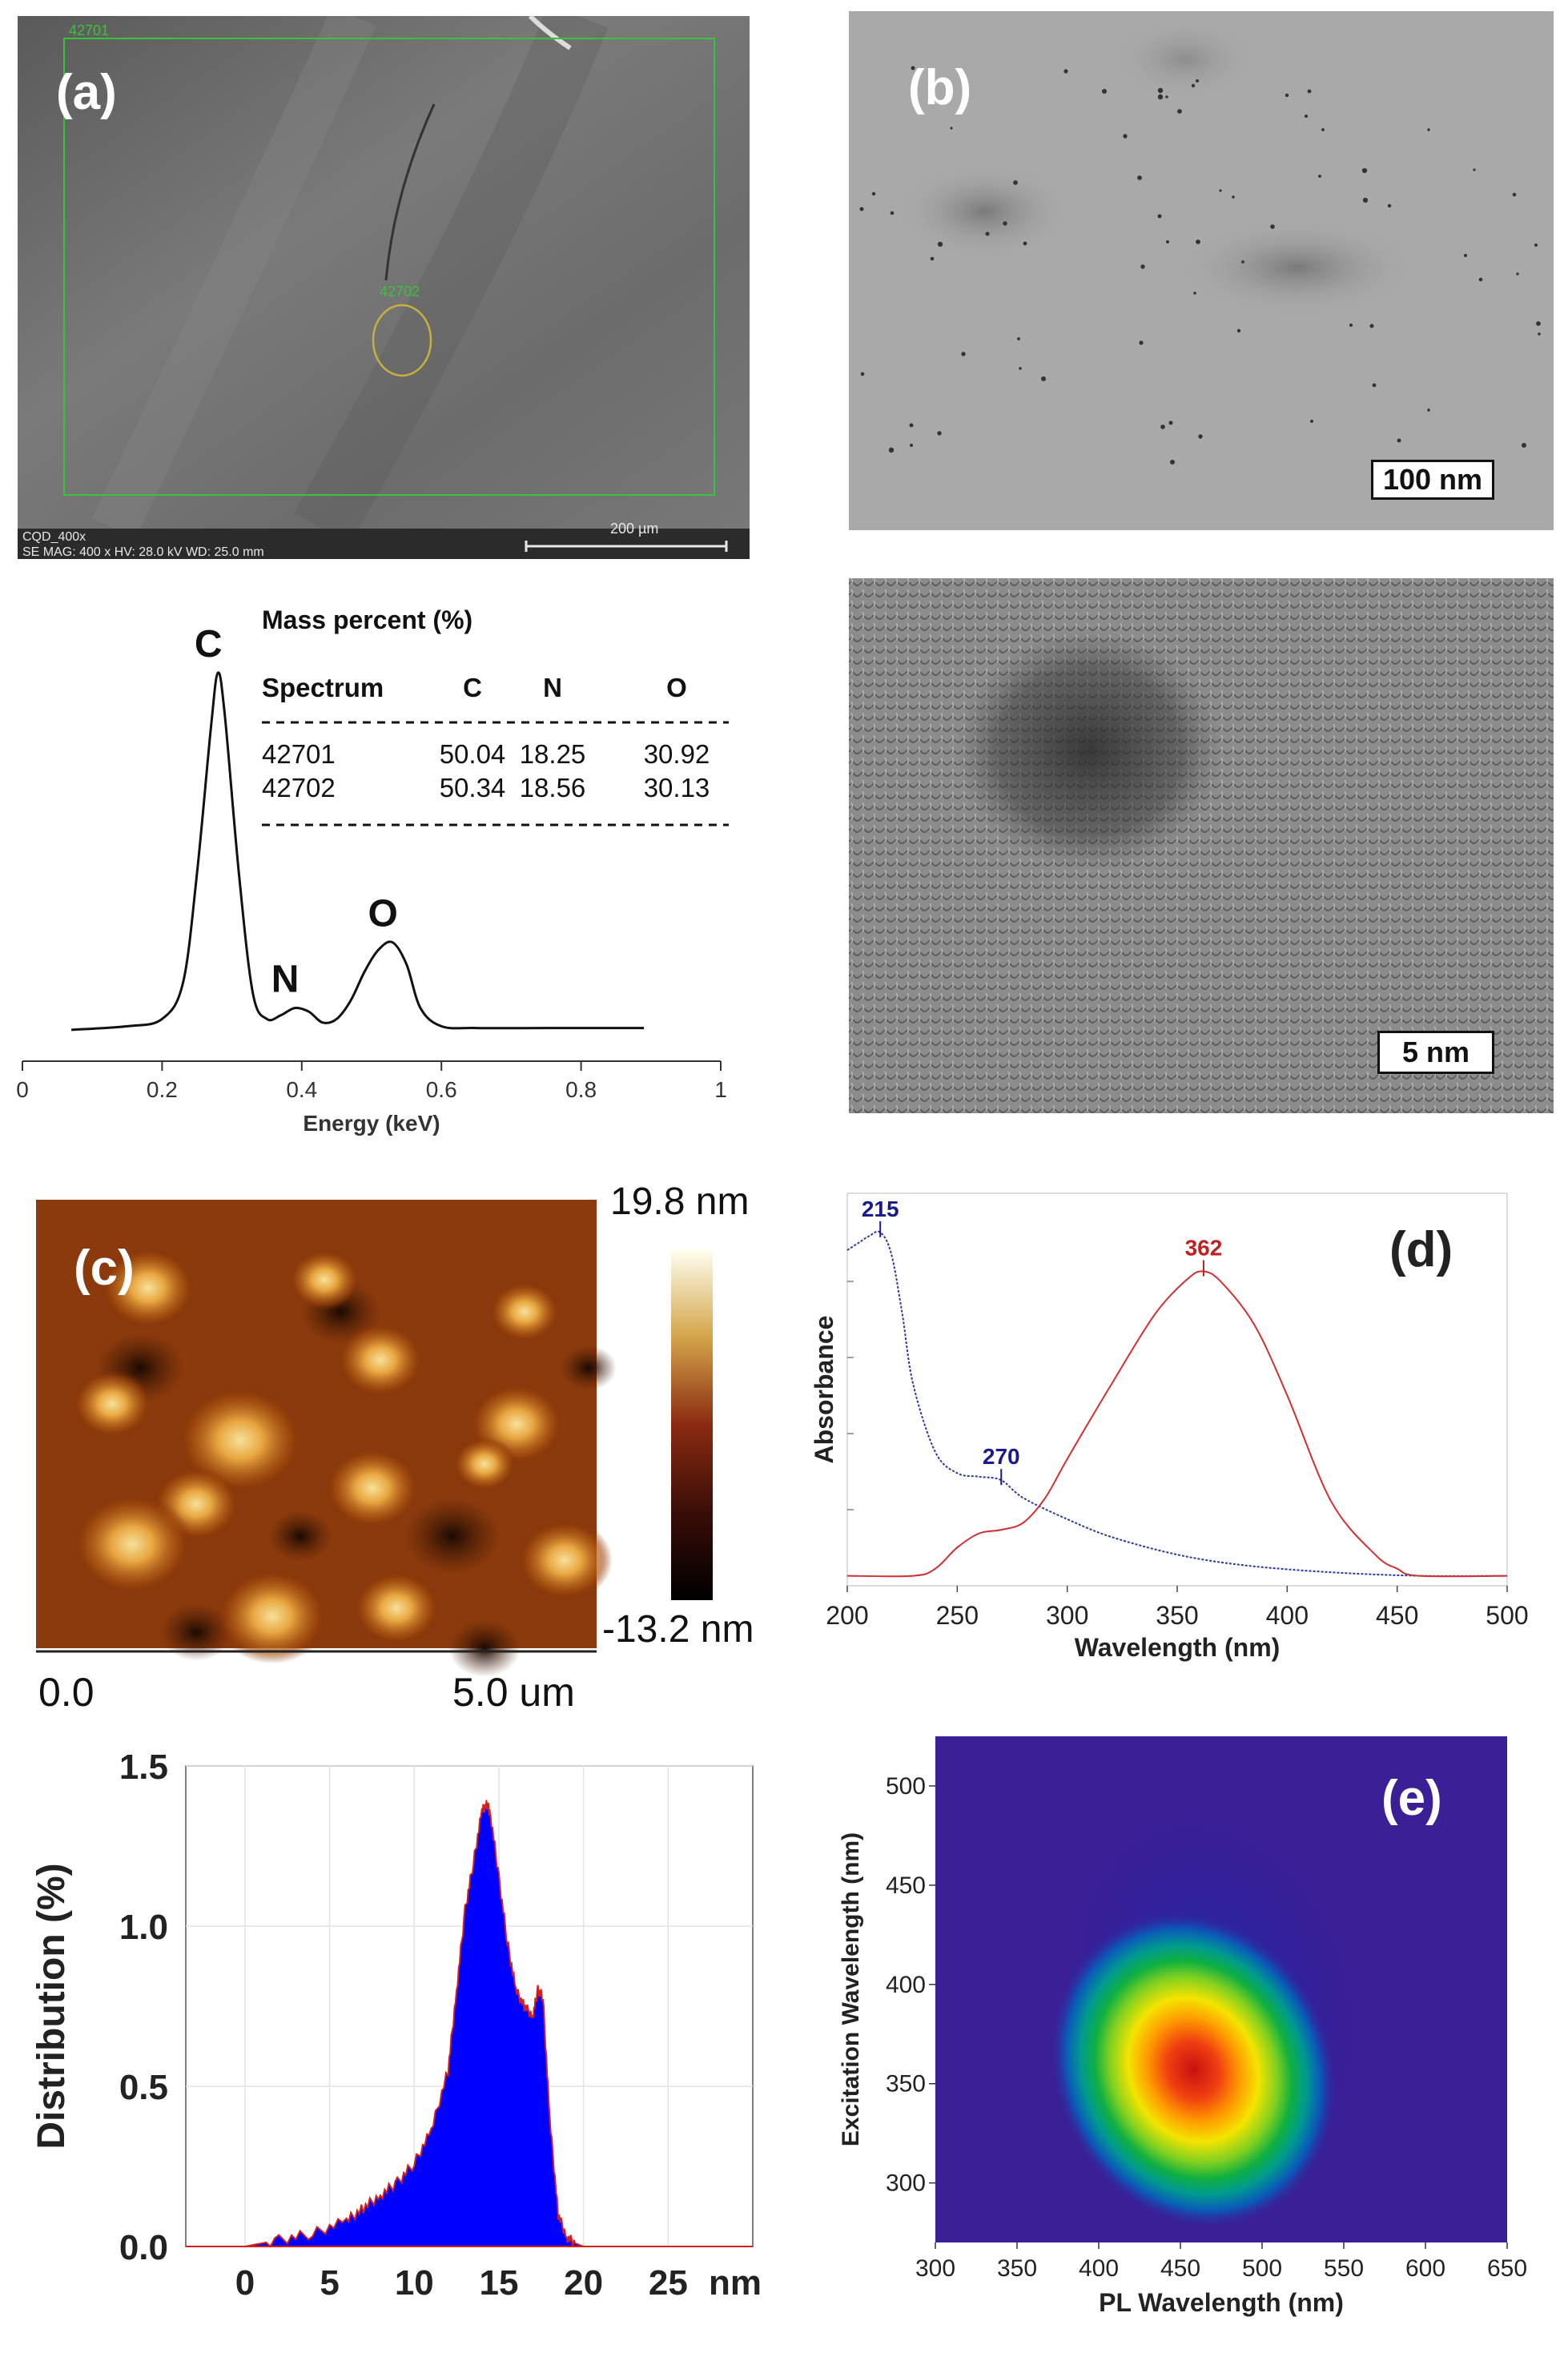 The image size is (1568, 2353). What do you see at coordinates (299, 754) in the screenshot?
I see `eds-table-cell: 42701` at bounding box center [299, 754].